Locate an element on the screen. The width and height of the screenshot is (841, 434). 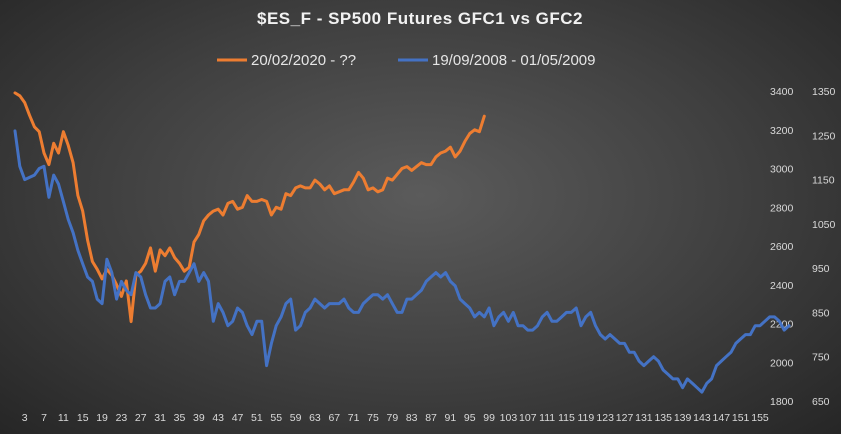
left-axis-tick-label: 2600 is located at coordinates (782, 247).